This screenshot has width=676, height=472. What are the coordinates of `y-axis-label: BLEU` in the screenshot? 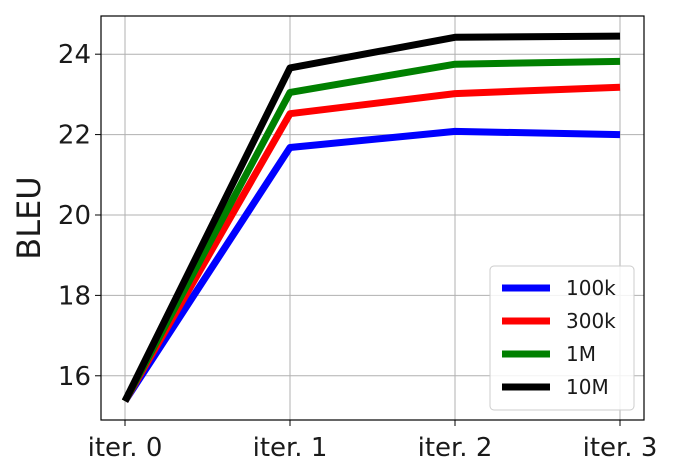 It's located at (29, 217).